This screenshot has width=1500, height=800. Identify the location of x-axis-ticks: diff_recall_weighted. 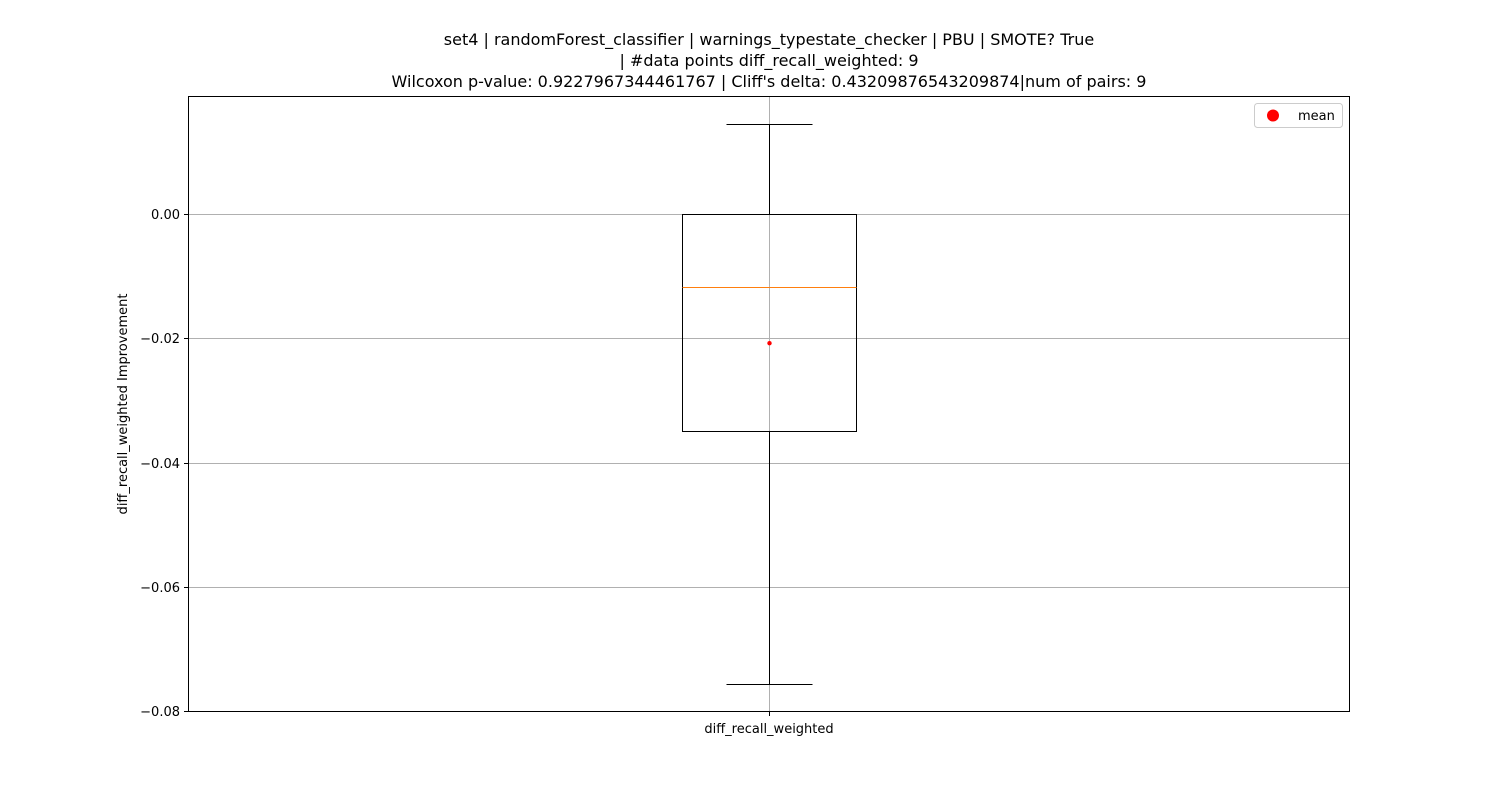
(769, 724).